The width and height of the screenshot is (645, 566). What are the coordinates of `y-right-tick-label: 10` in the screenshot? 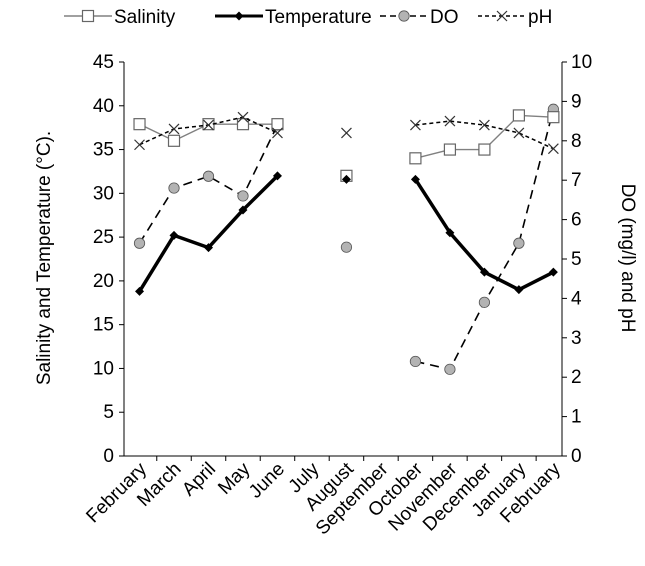 It's located at (581, 62).